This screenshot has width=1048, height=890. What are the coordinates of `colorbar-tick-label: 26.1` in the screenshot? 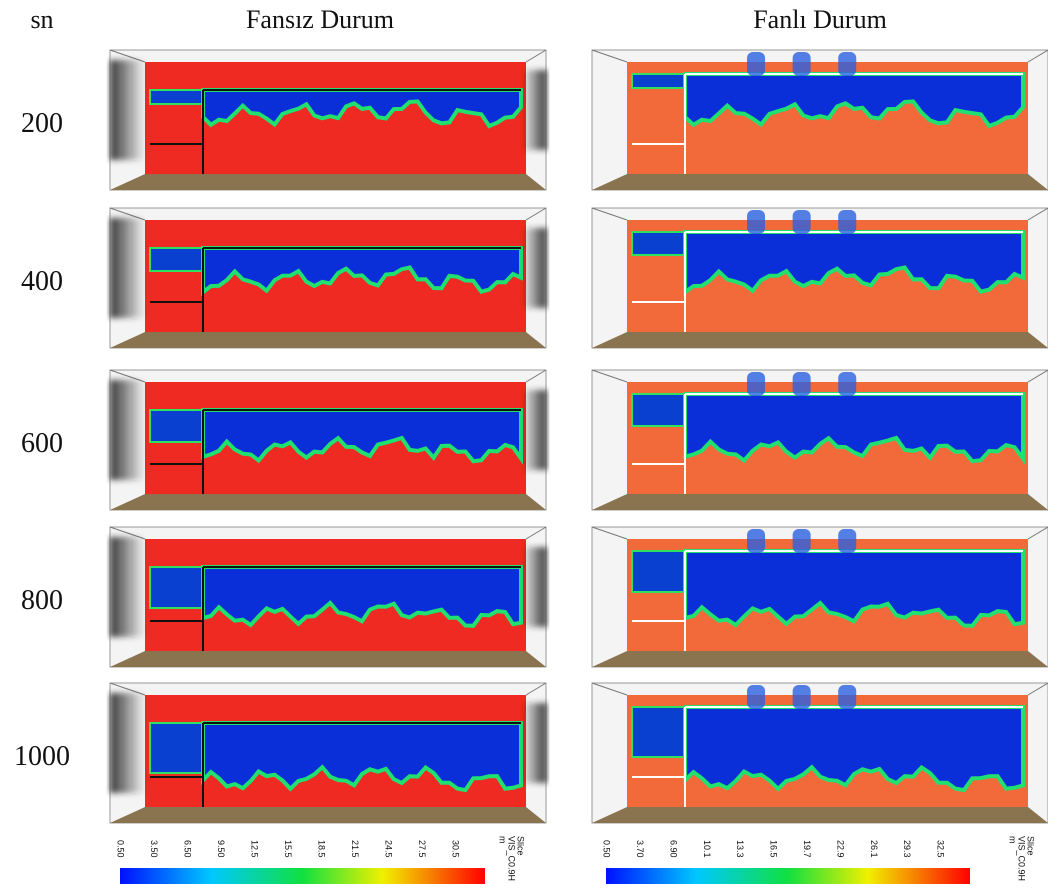 It's located at (874, 849).